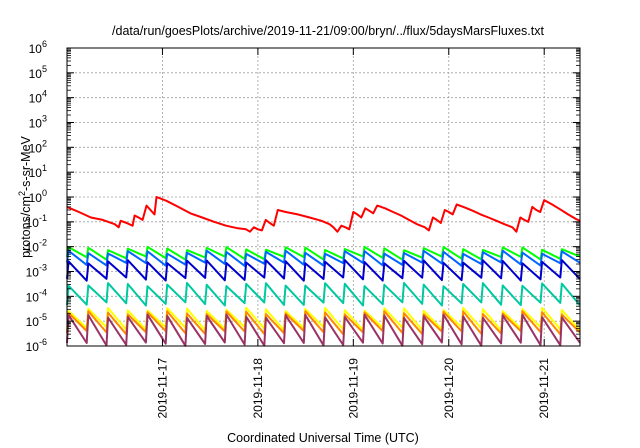 The height and width of the screenshot is (448, 640). What do you see at coordinates (44, 168) in the screenshot?
I see `y-tick-exponent: 1` at bounding box center [44, 168].